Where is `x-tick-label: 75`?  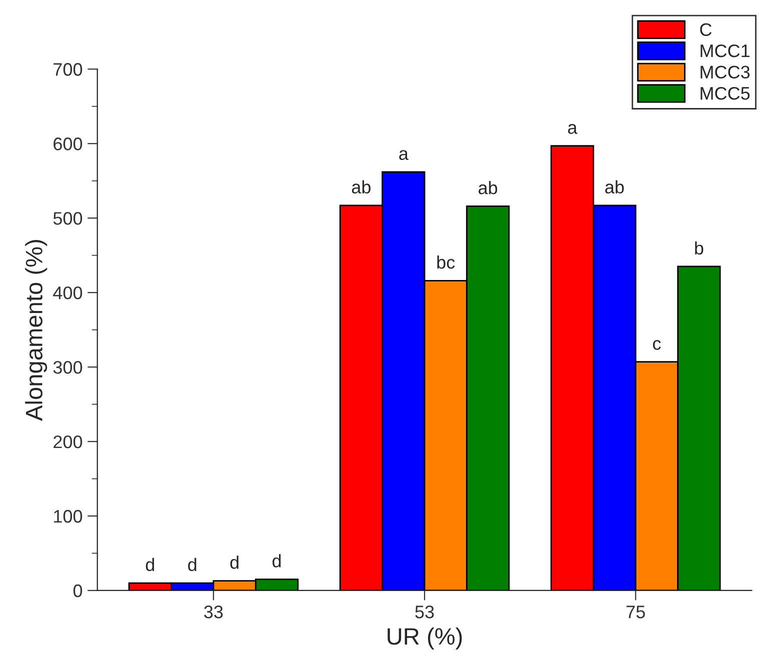 x-tick-label: 75 is located at coordinates (635, 612).